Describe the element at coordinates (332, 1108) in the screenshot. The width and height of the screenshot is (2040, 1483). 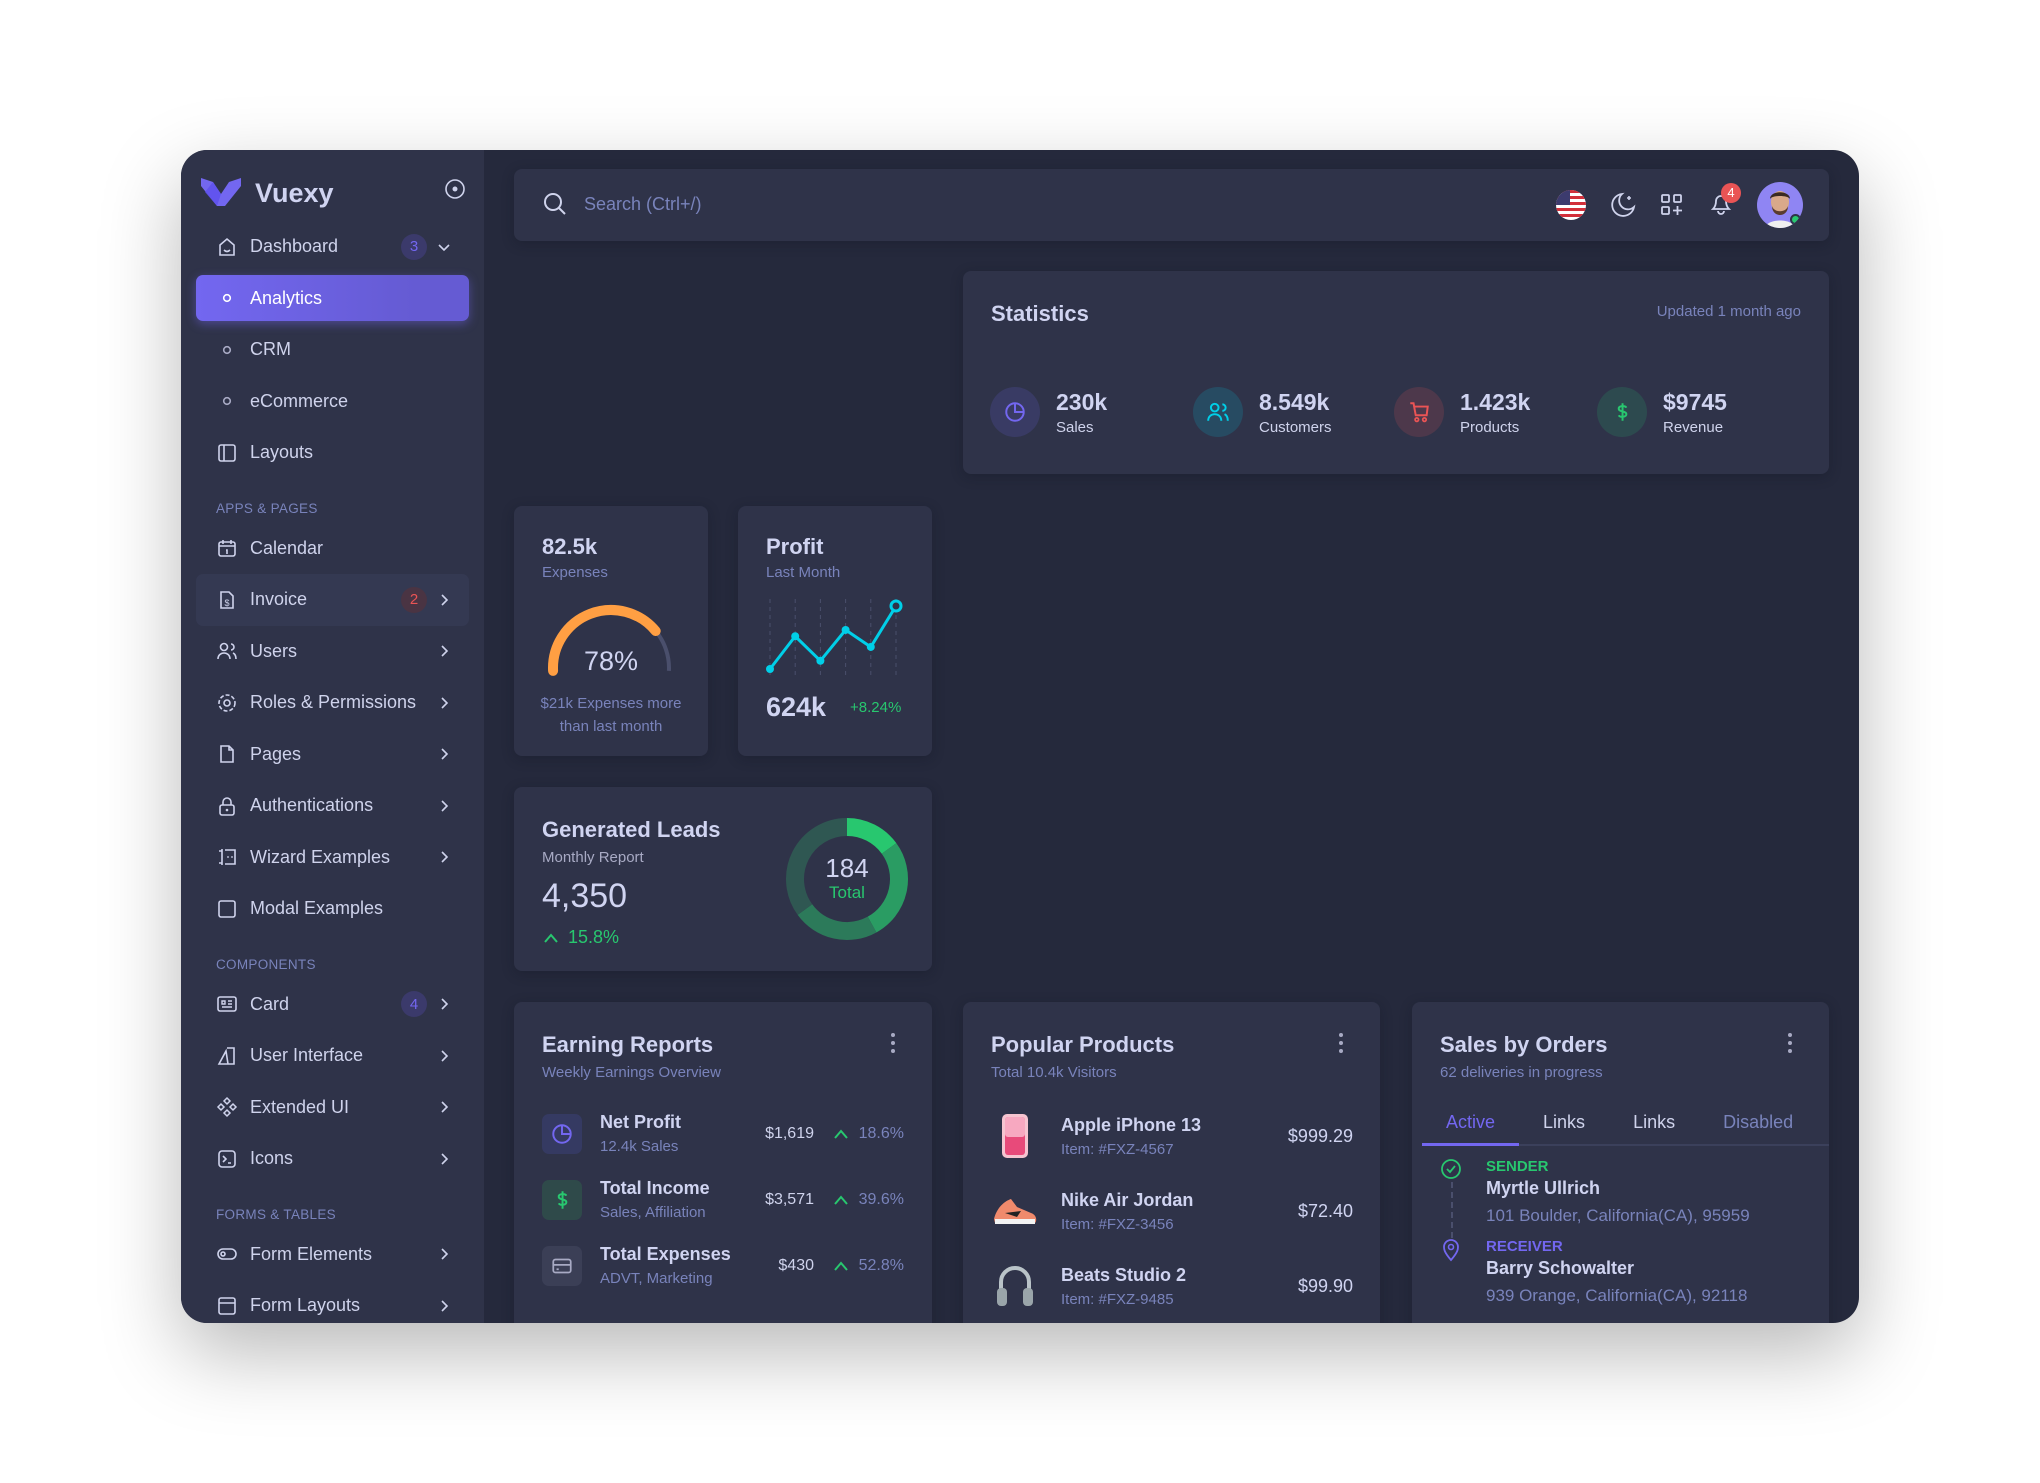
I see `sidebar-item-extended-ui: Extended UI` at that location.